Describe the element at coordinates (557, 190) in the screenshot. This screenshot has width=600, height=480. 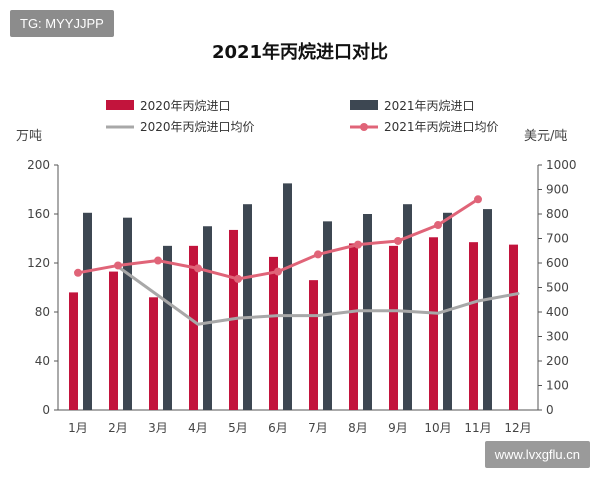
I see `y-right-tick-label: 900` at that location.